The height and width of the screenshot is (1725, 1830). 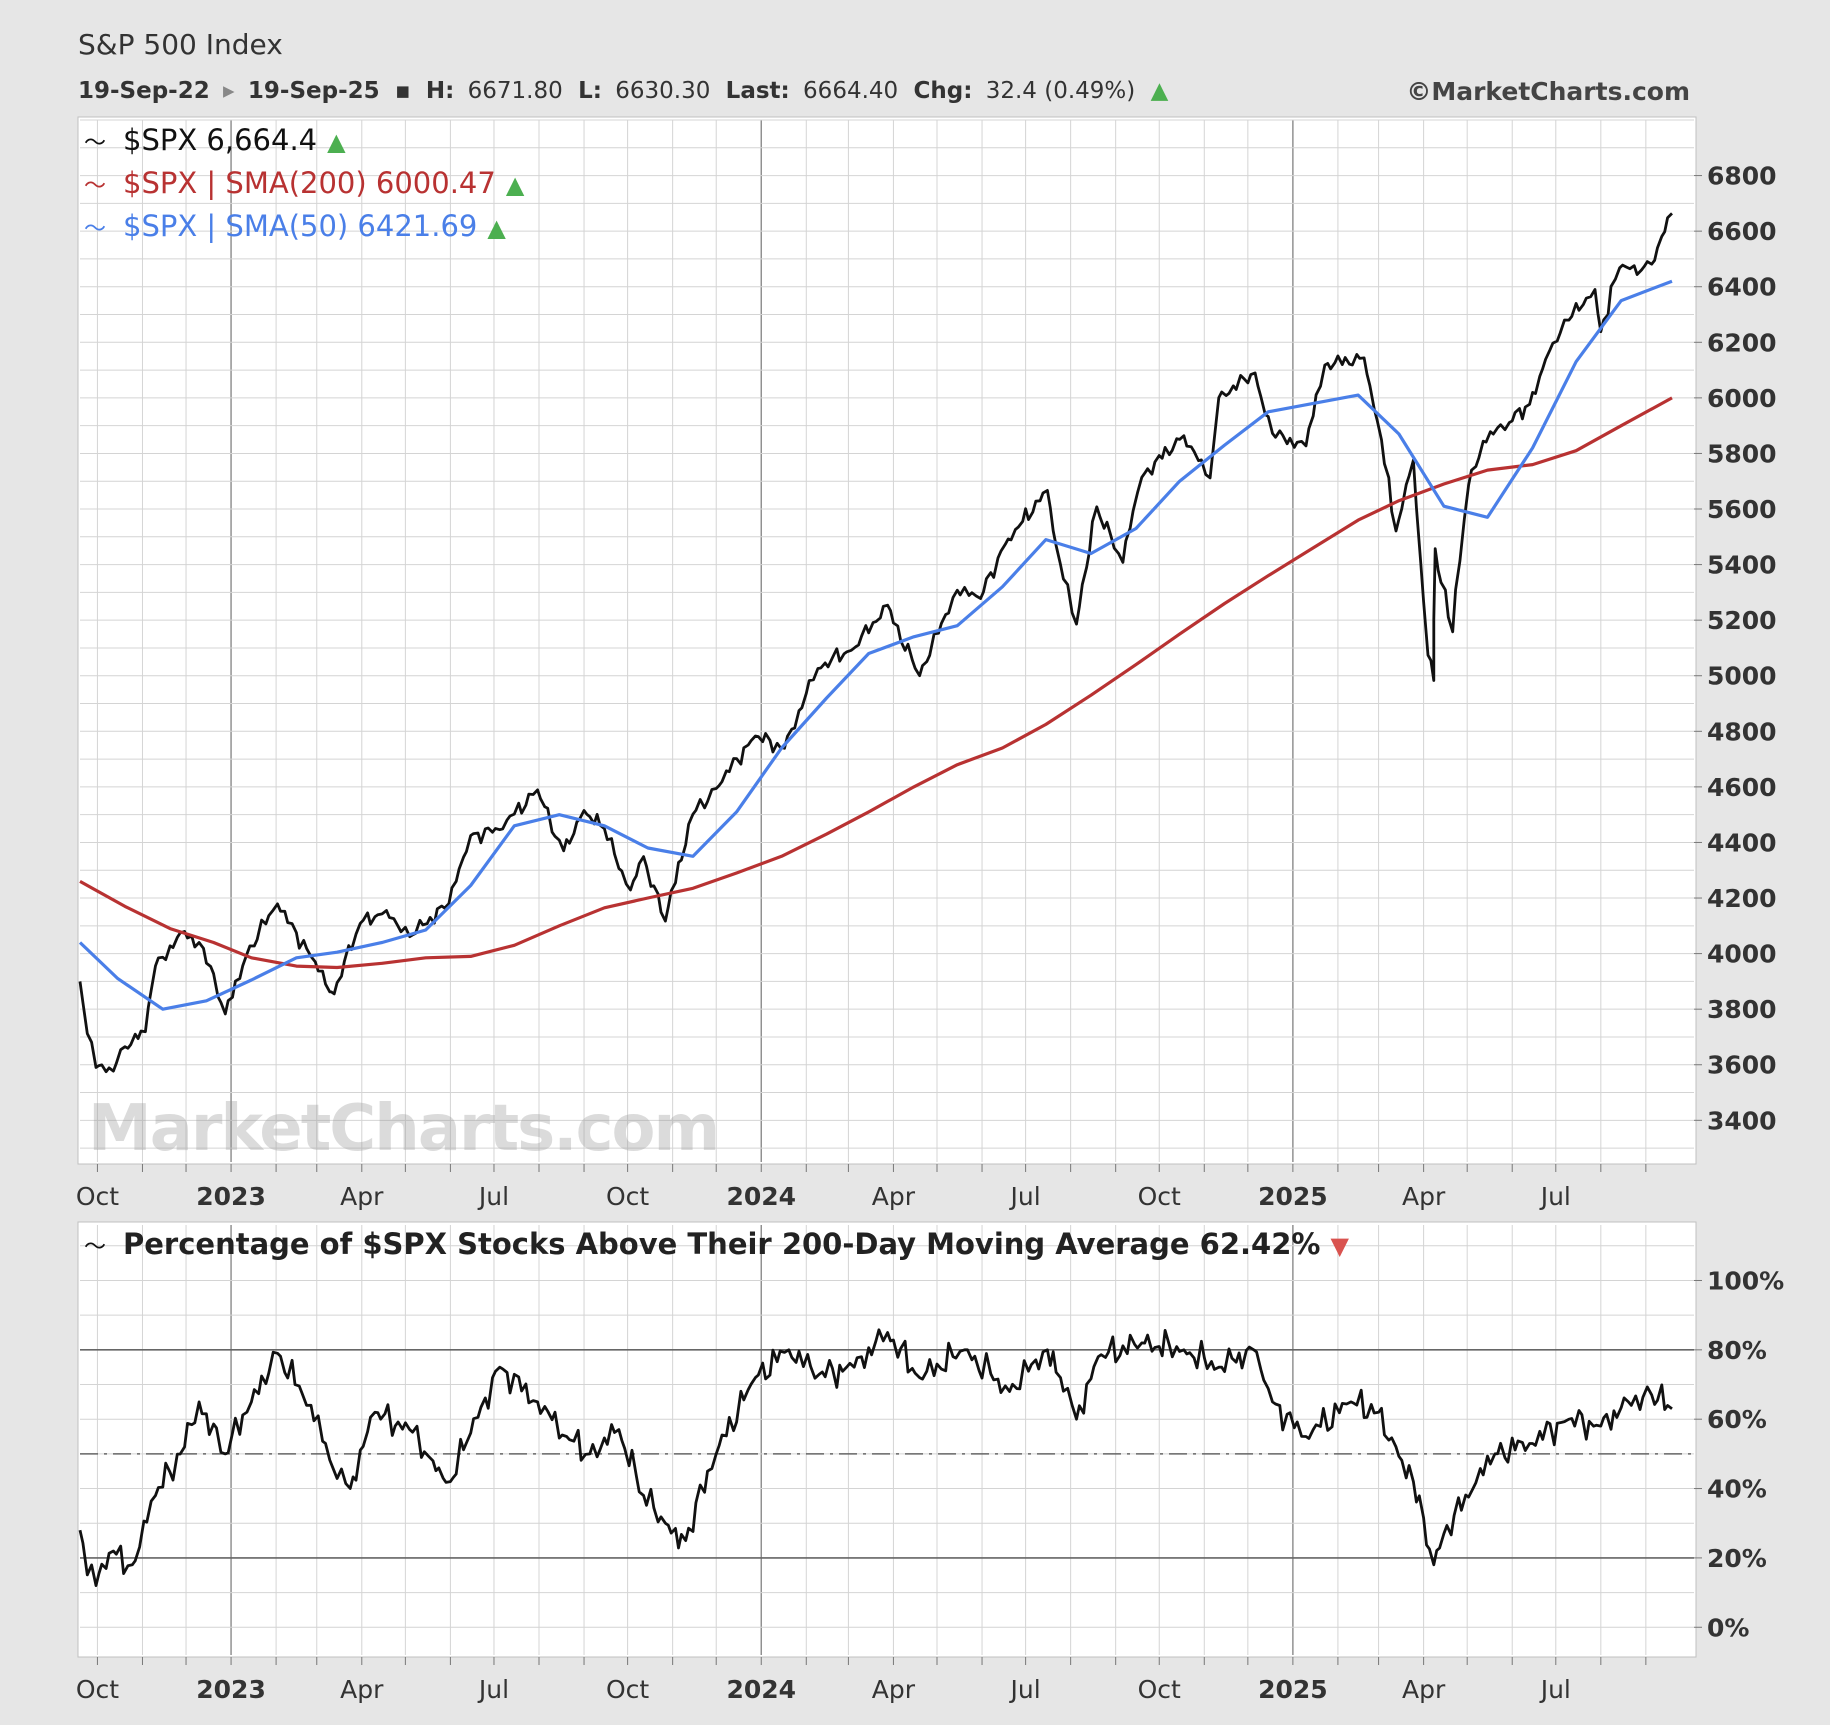 I want to click on series-line-breadth, so click(x=875, y=1457).